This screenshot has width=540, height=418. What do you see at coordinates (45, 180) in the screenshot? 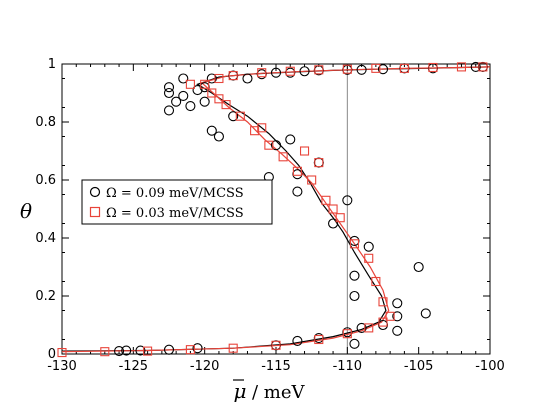
I see `y-tick-label: 0.6` at bounding box center [45, 180].